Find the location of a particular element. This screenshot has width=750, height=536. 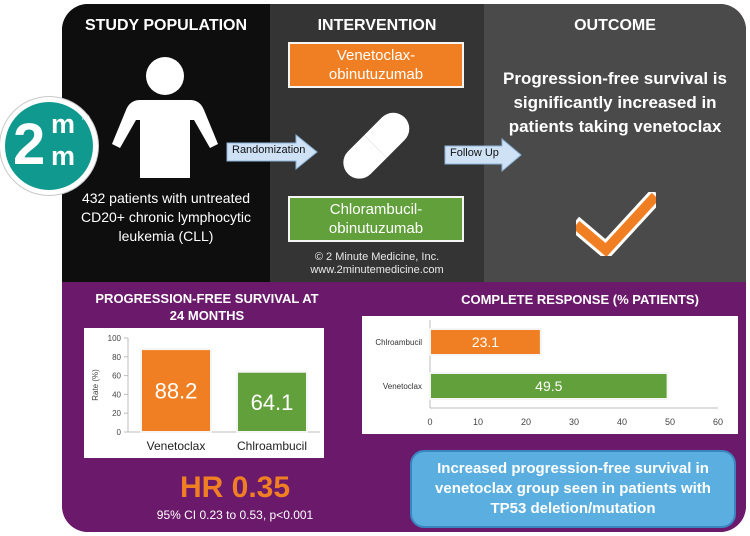

y-axis-label: Rate (%) is located at coordinates (95, 385).